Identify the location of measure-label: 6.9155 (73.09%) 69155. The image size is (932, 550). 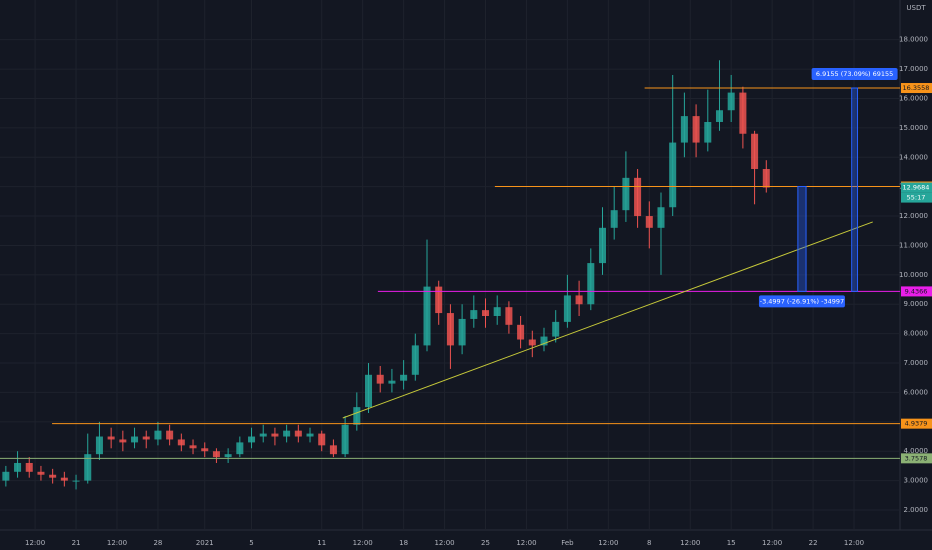
(854, 74).